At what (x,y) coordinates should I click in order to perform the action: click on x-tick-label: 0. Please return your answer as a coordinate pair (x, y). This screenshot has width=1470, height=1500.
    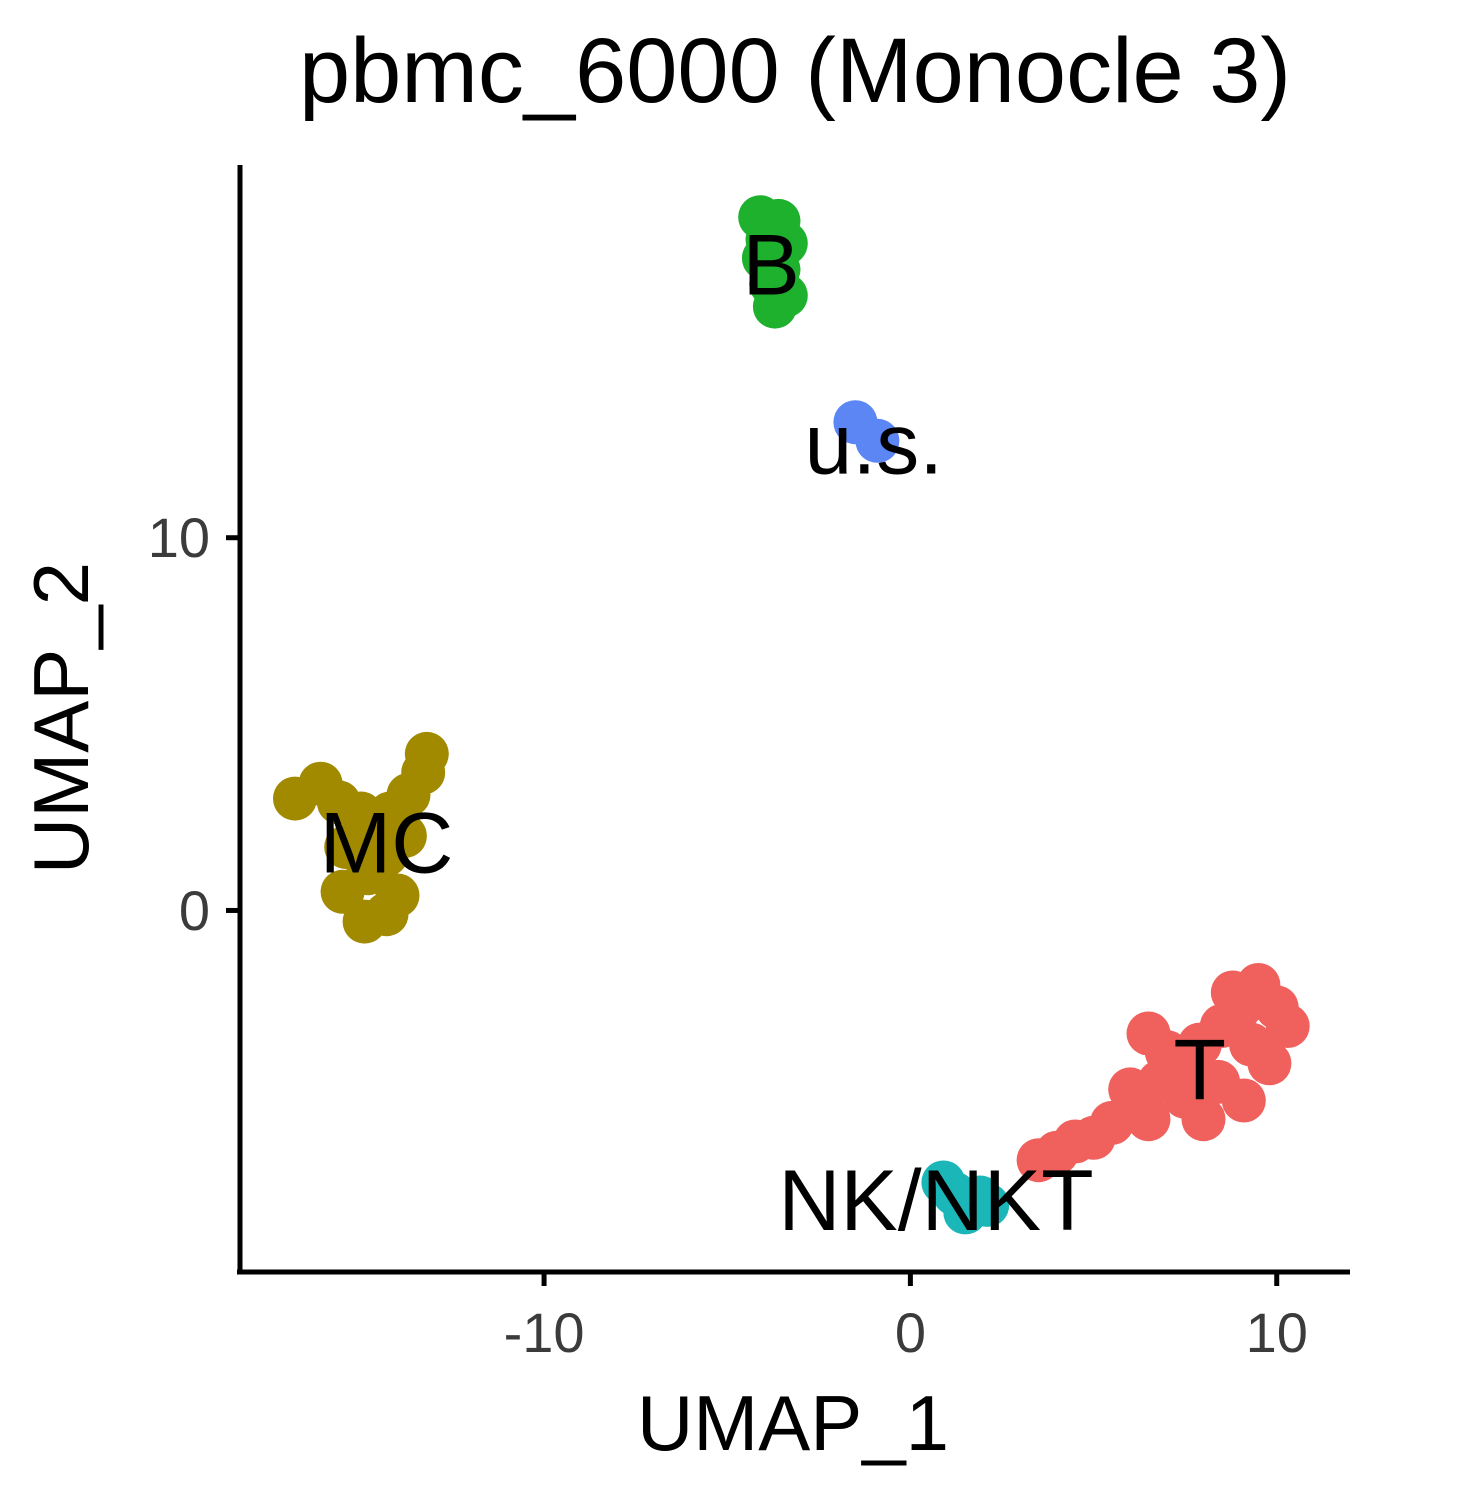
    Looking at the image, I should click on (910, 1332).